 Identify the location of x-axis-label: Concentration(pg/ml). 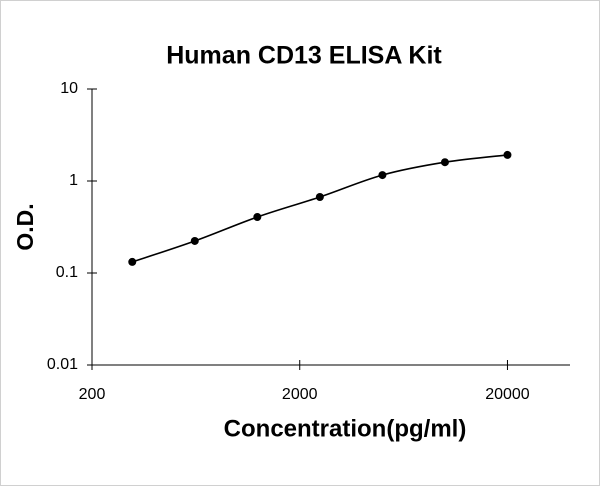
(345, 428).